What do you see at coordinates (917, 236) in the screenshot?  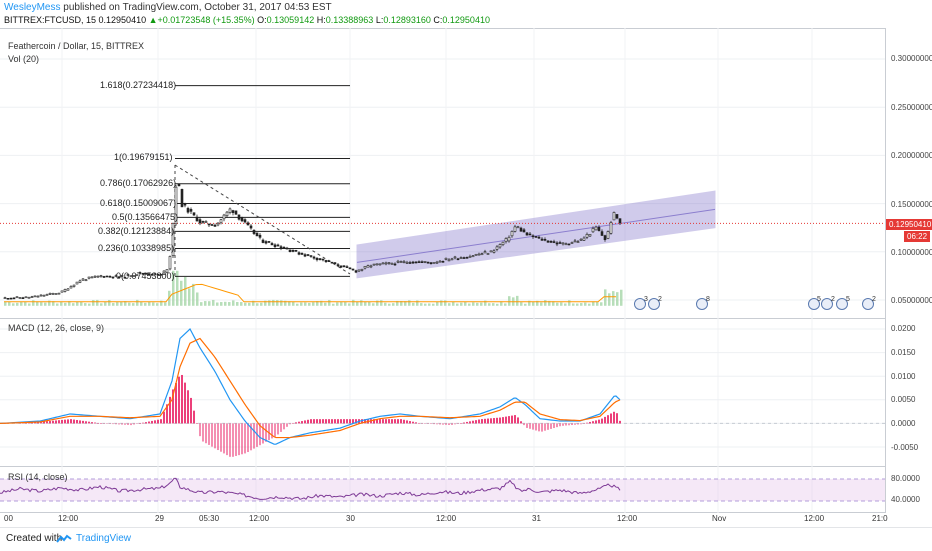 I see `countdown-tag: 06:22` at bounding box center [917, 236].